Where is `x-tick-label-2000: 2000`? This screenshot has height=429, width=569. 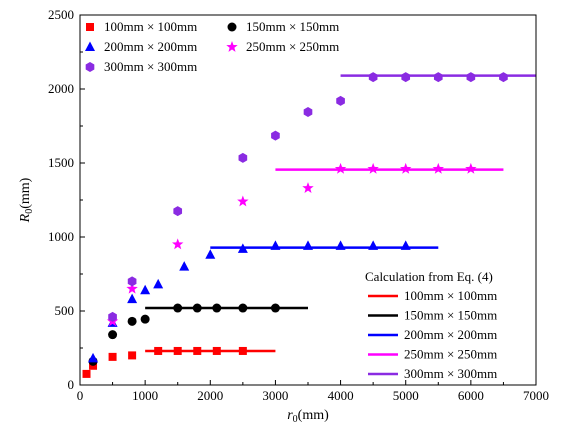
x-tick-label-2000: 2000 is located at coordinates (210, 395).